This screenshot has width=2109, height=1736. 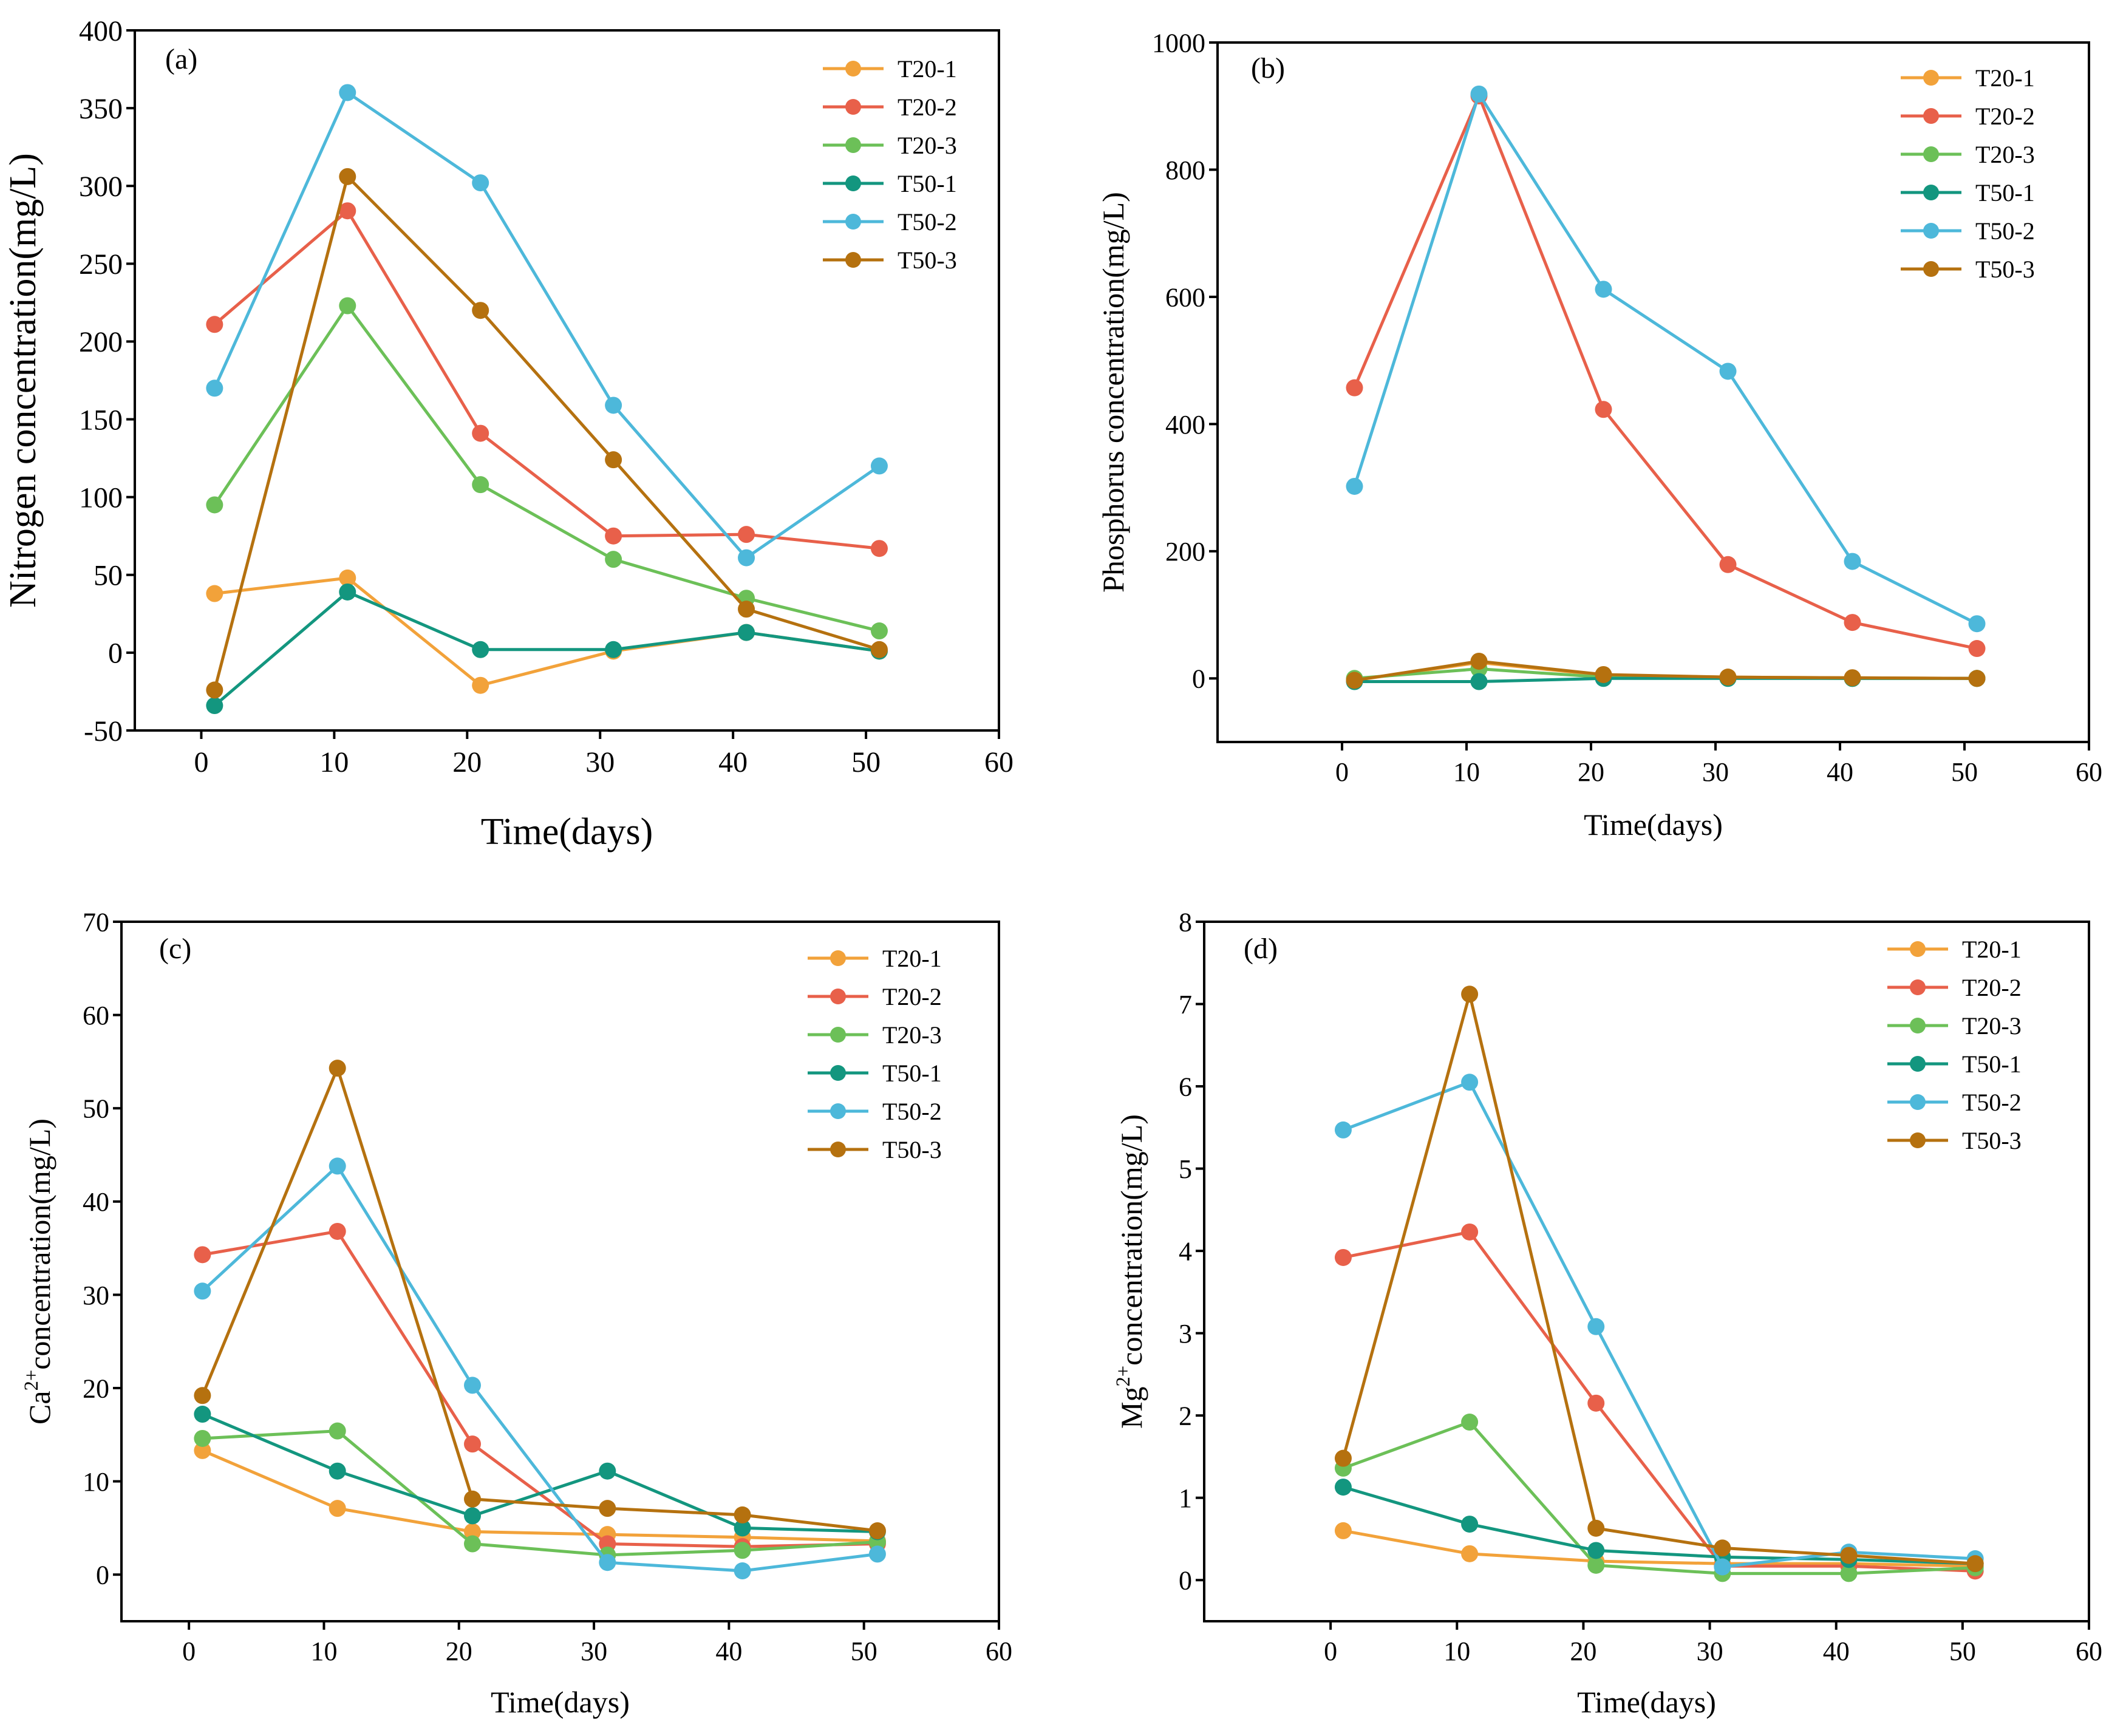 What do you see at coordinates (875, 958) in the screenshot?
I see `legend-item-t20-1: T20-1` at bounding box center [875, 958].